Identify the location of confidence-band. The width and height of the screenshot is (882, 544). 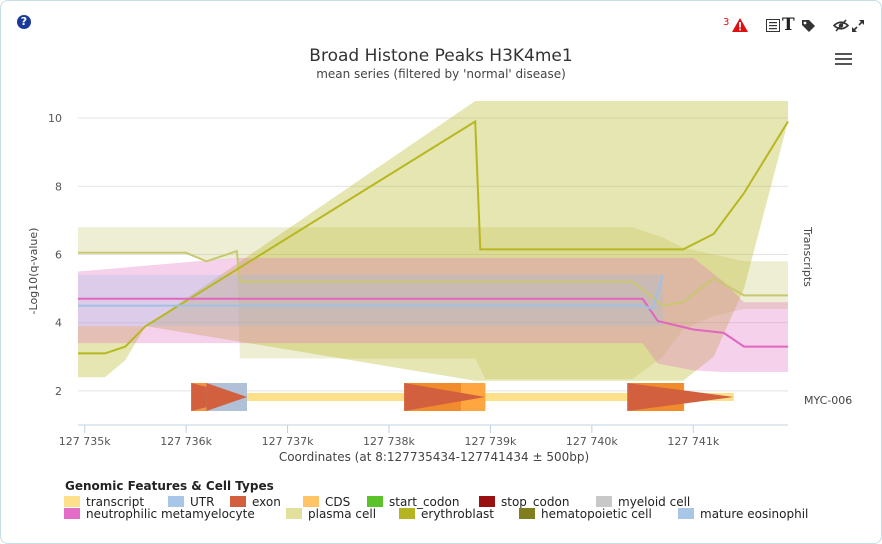
(370, 300).